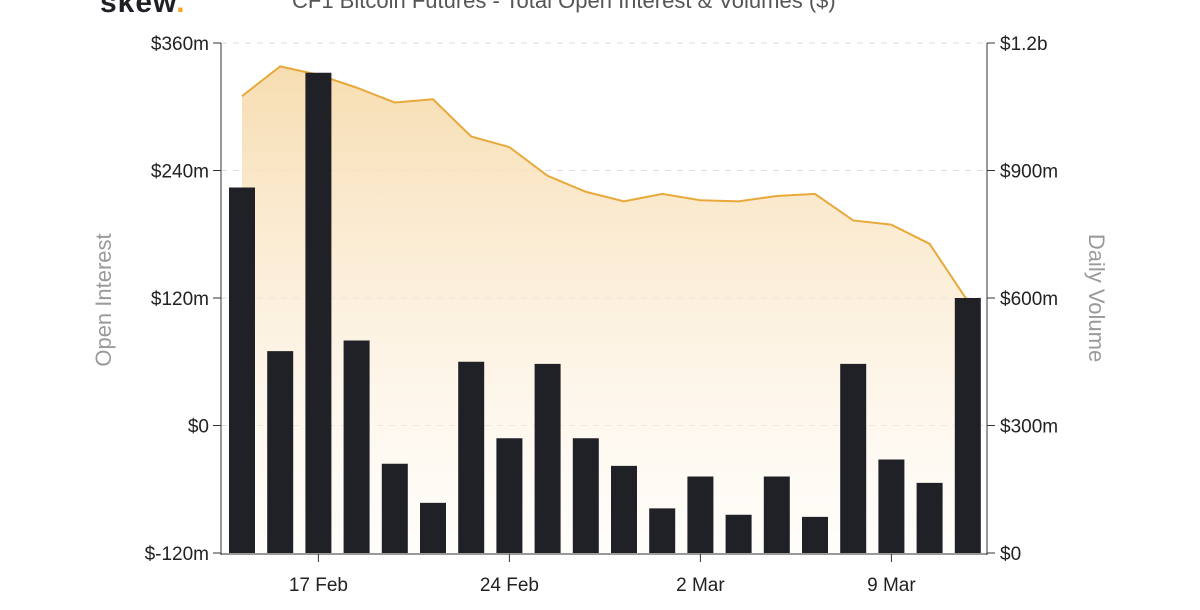 Image resolution: width=1200 pixels, height=610 pixels. What do you see at coordinates (1096, 298) in the screenshot?
I see `right-axis-title: Daily Volume` at bounding box center [1096, 298].